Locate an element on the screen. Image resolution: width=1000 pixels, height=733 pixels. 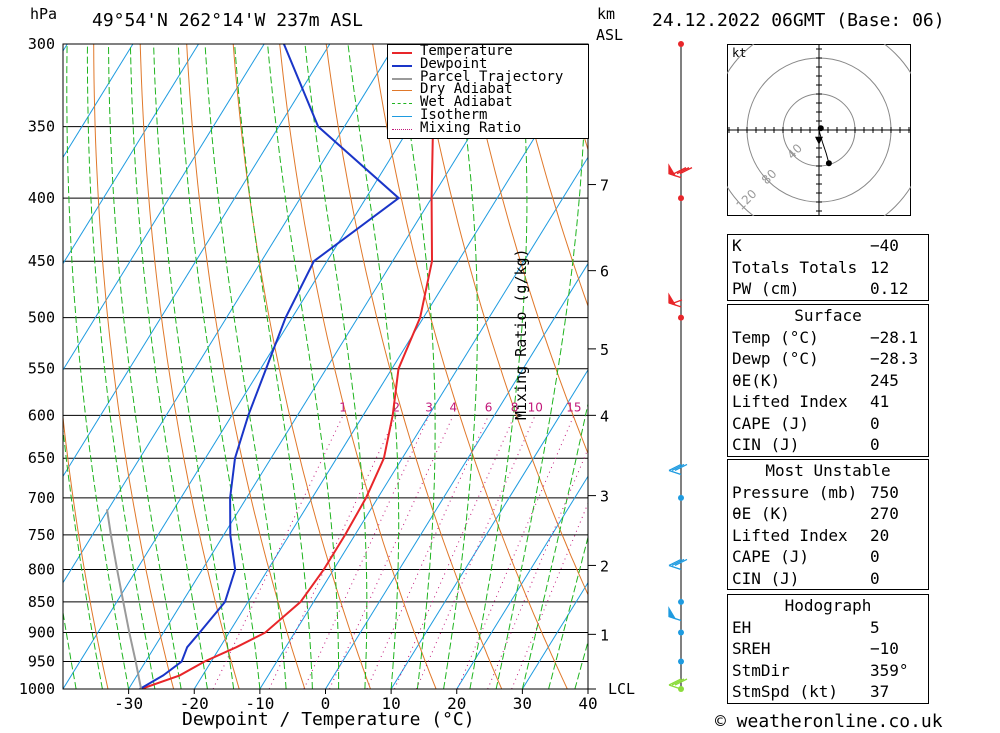
legend-label: Dewpoint is located at coordinates (454, 63).